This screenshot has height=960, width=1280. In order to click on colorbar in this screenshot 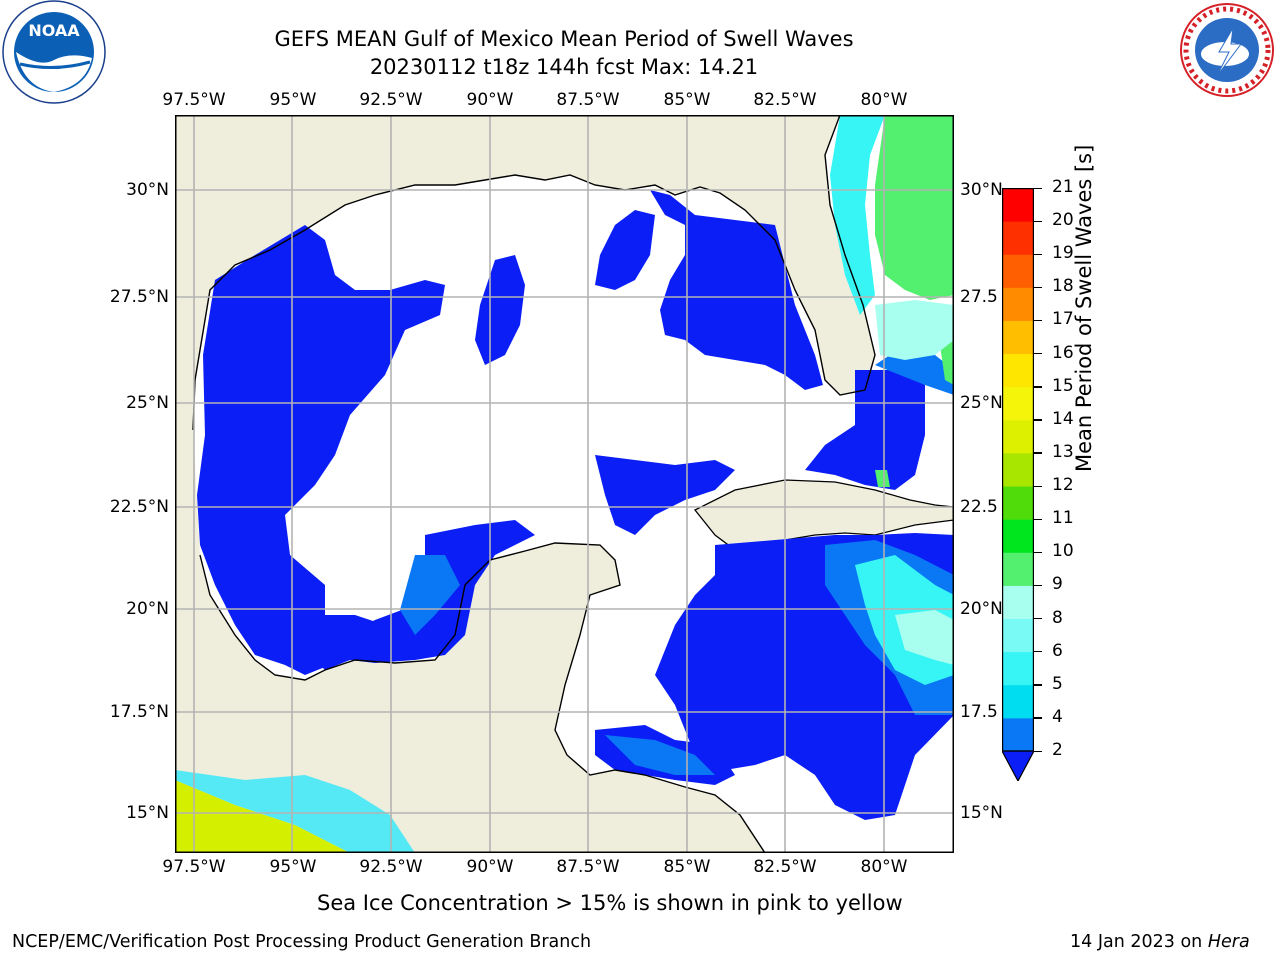, I will do `click(1018, 484)`.